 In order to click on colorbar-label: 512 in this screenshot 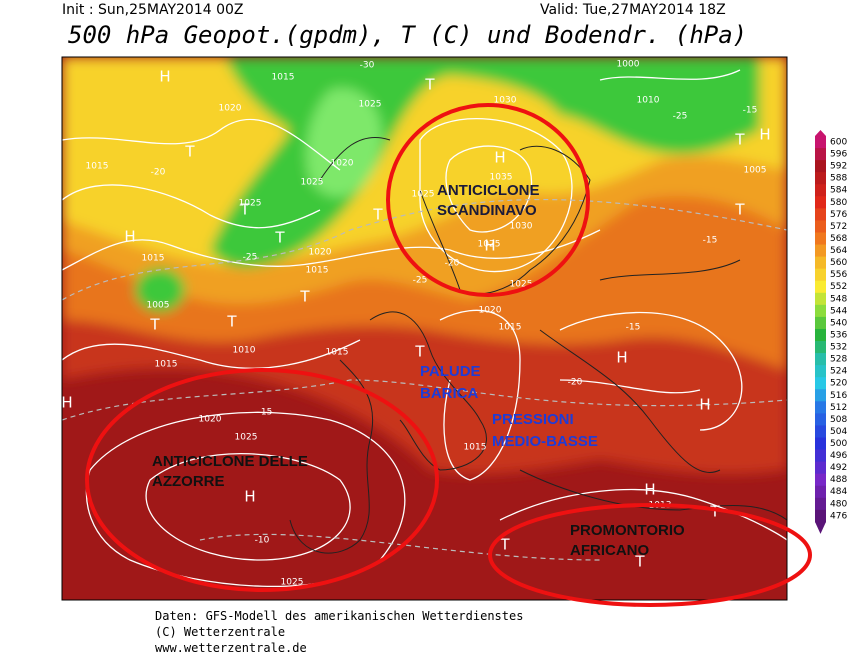, I will do `click(838, 408)`.